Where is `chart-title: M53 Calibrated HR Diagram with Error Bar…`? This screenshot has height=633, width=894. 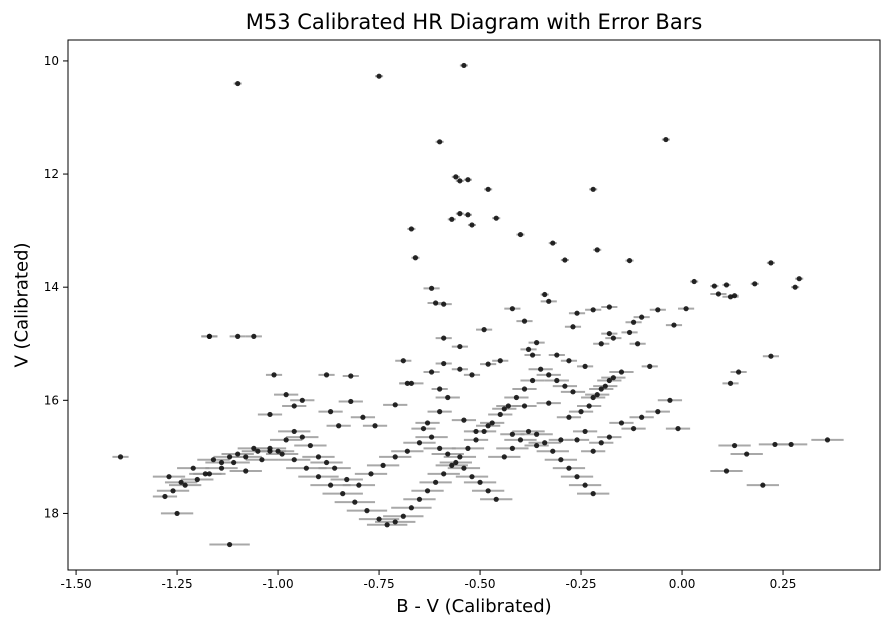 chart-title: M53 Calibrated HR Diagram with Error Bar… is located at coordinates (474, 22).